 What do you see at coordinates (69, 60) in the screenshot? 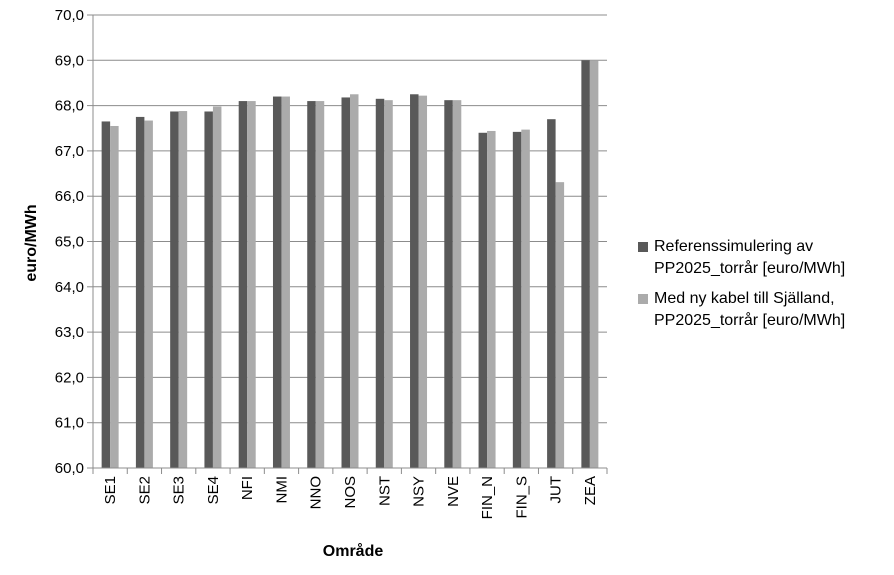
I see `y-tick-label: 69,0` at bounding box center [69, 60].